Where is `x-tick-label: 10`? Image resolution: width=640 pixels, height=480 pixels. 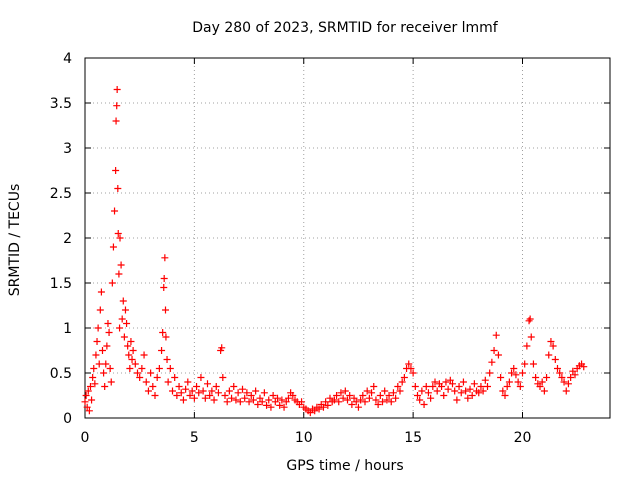
x-tick-label: 10 is located at coordinates (304, 438).